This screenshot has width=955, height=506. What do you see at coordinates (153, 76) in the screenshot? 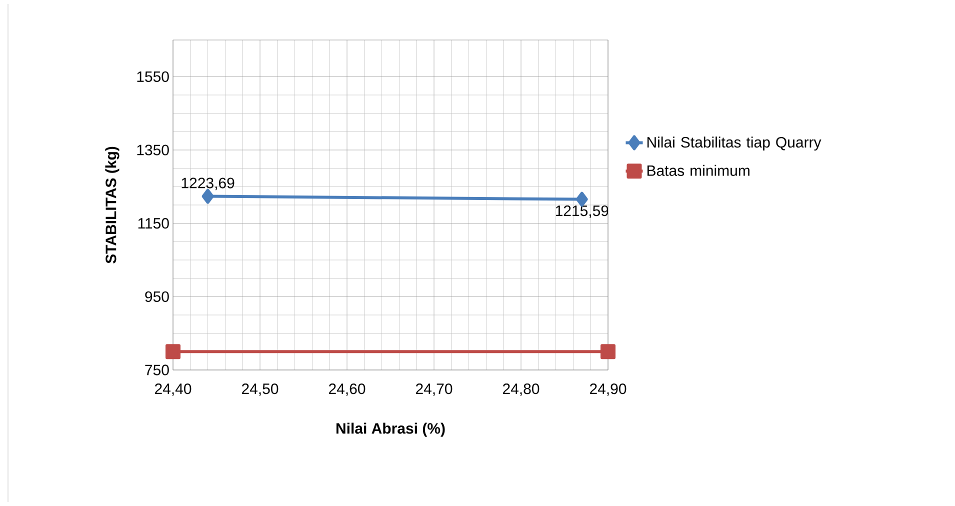
I see `y-tick-label: 1550` at bounding box center [153, 76].